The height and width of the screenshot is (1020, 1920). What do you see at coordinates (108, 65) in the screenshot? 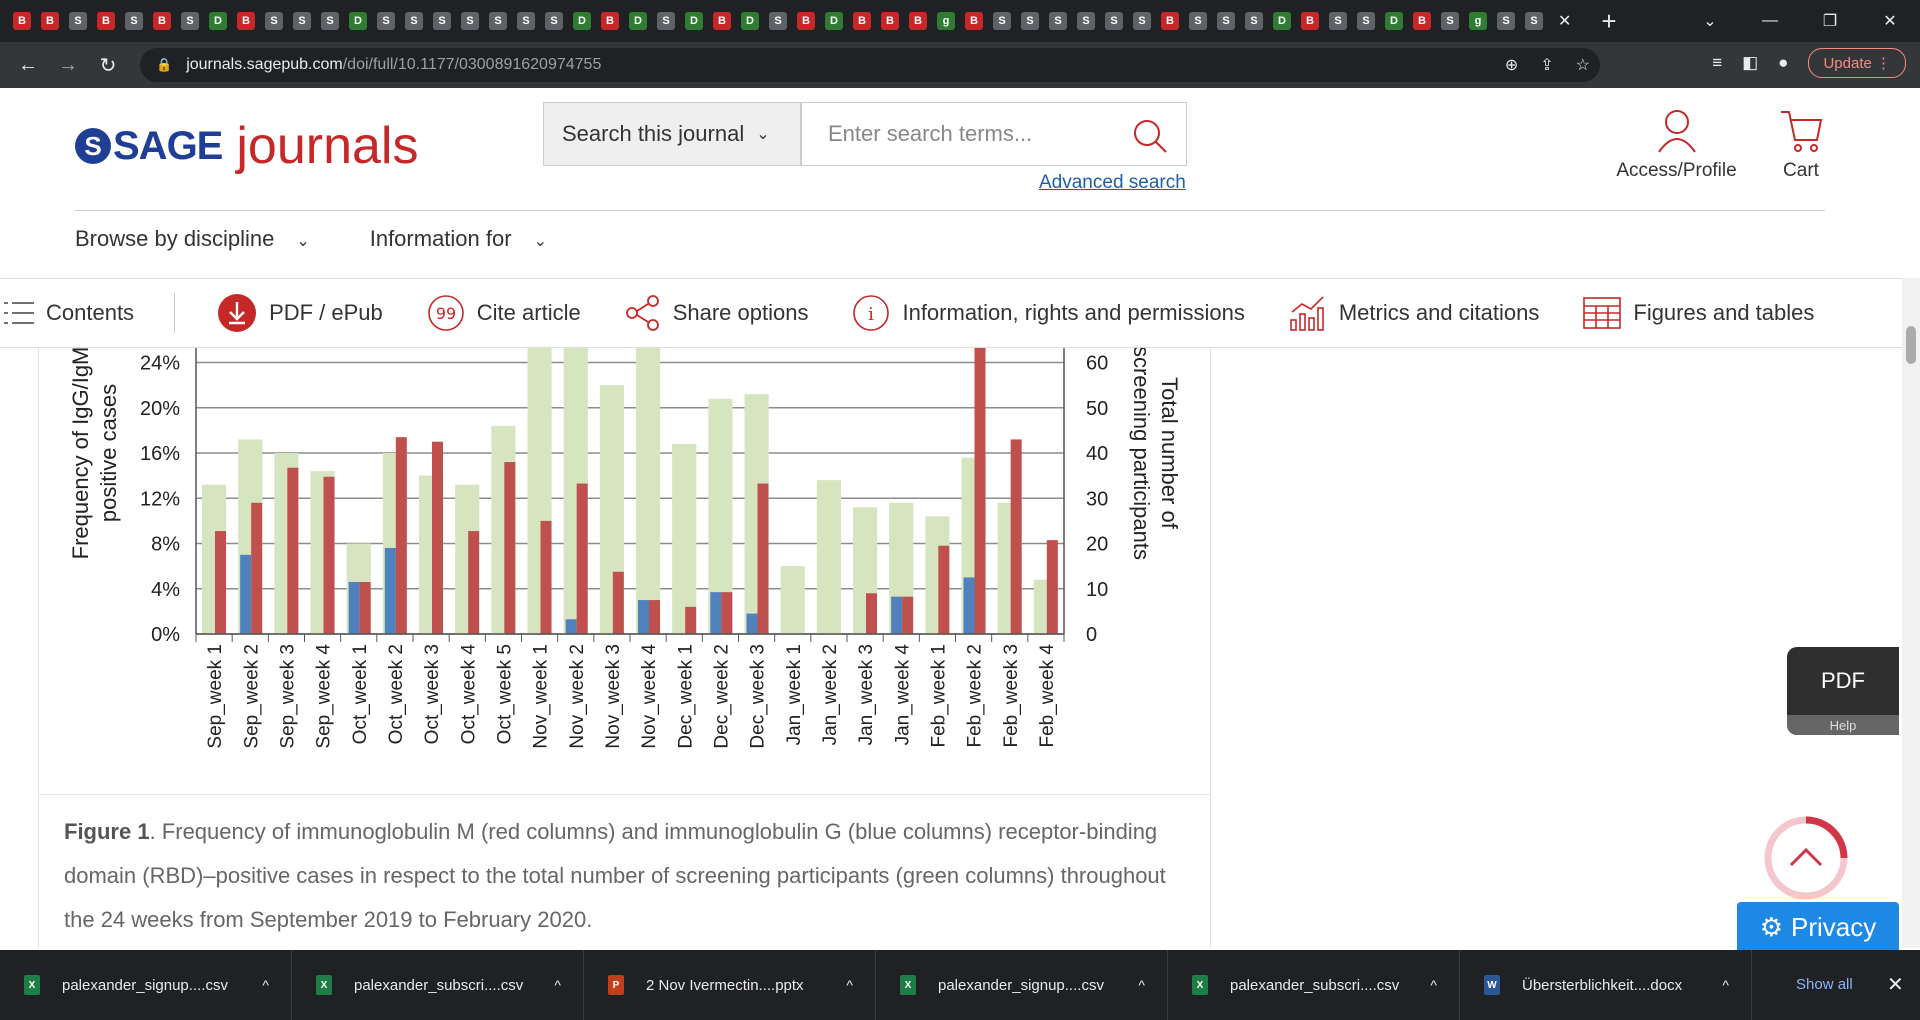
I see `reload-button: ↻` at bounding box center [108, 65].